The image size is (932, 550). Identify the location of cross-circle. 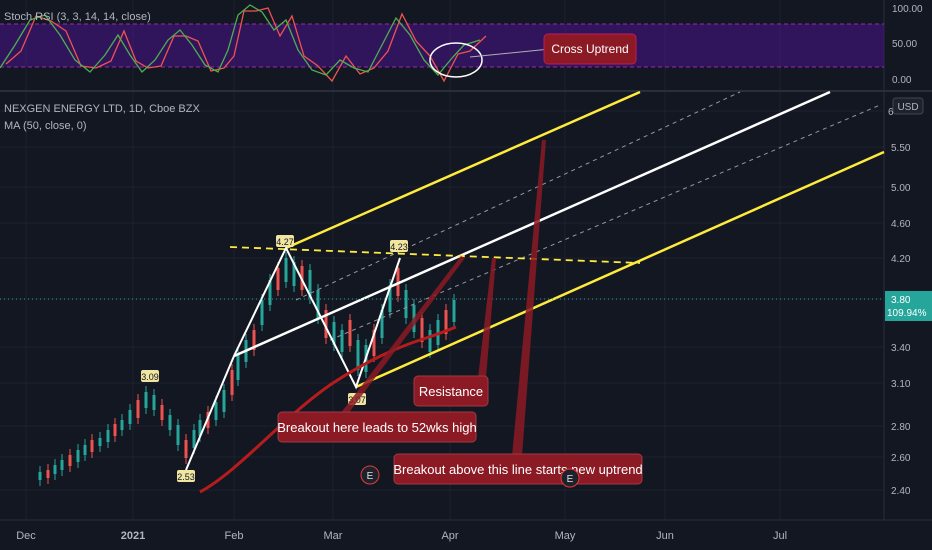
(456, 60).